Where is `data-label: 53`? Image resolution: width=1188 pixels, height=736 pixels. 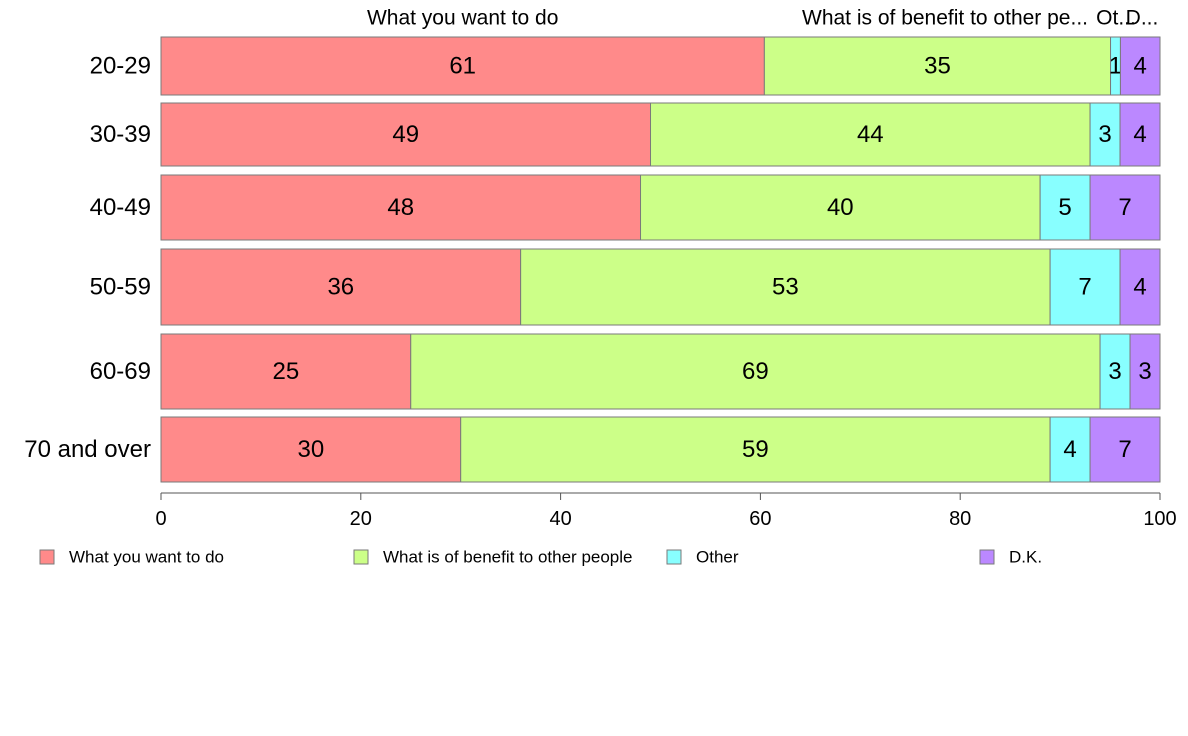 data-label: 53 is located at coordinates (785, 287).